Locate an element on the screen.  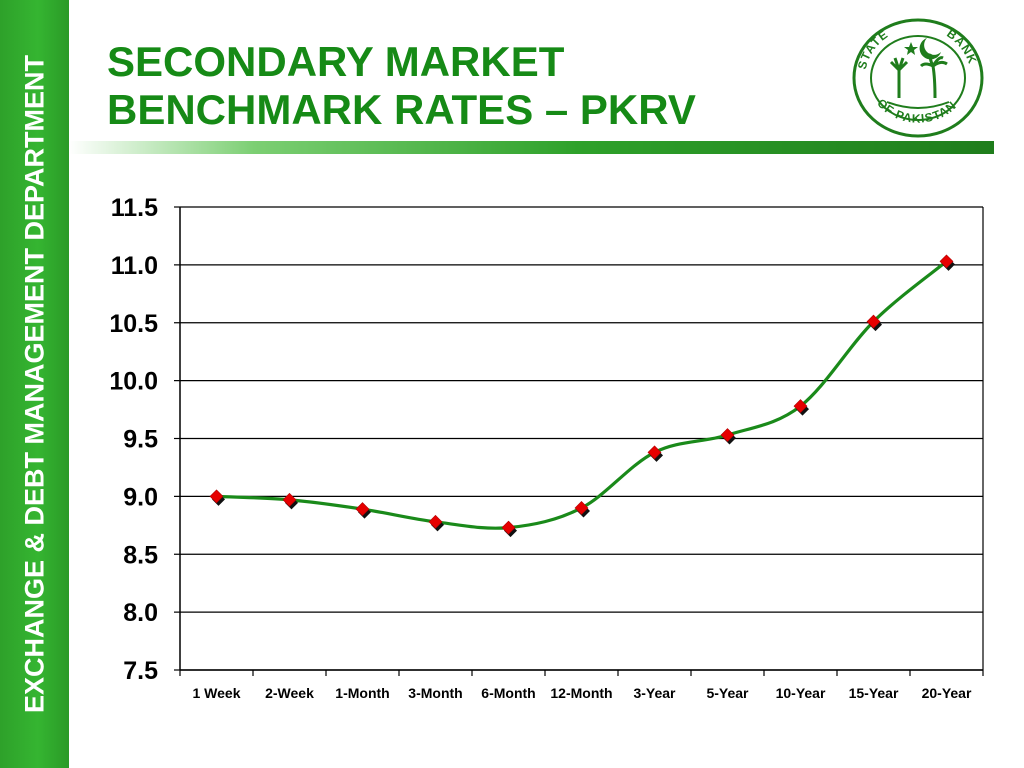
x-tick-label: 12-Month is located at coordinates (581, 693).